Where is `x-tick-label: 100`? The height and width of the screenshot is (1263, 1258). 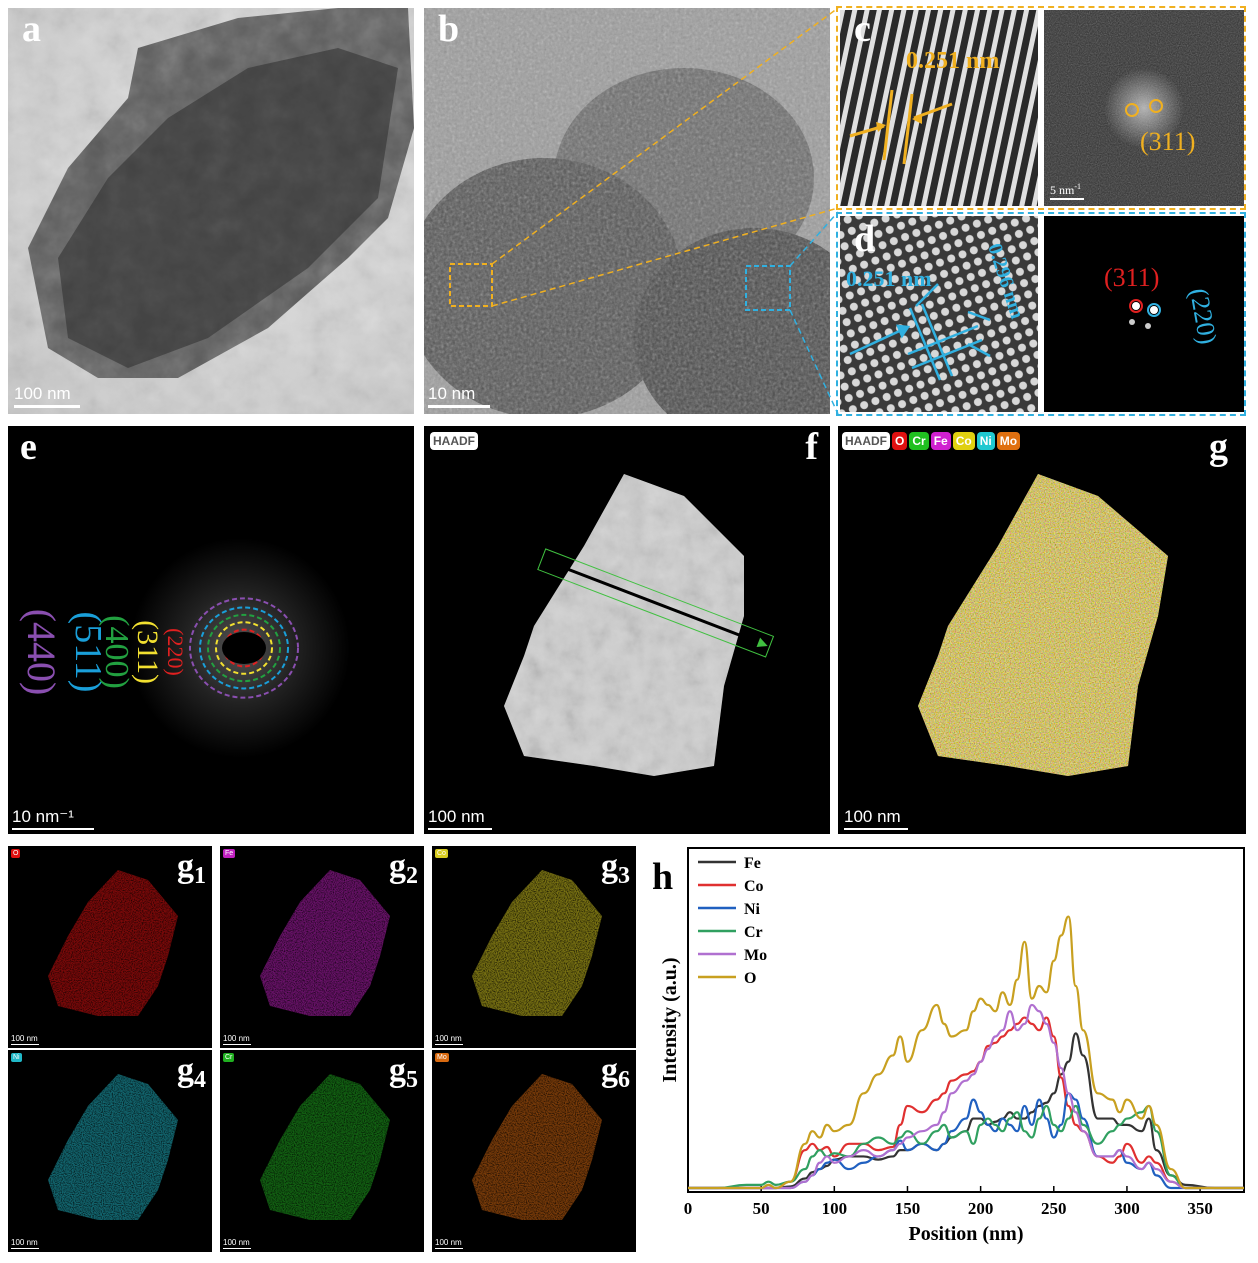 x-tick-label: 100 is located at coordinates (835, 1208).